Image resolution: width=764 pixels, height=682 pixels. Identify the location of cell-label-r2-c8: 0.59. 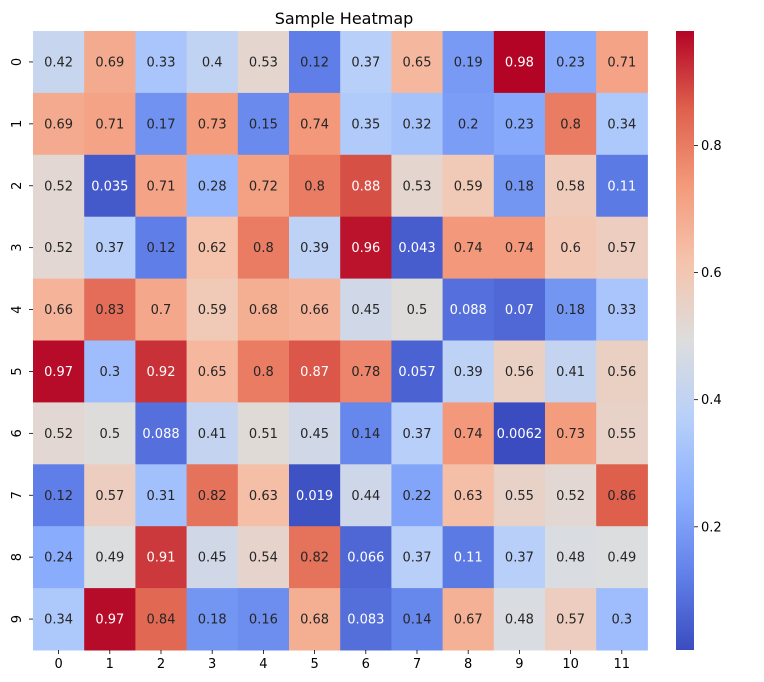
(468, 186).